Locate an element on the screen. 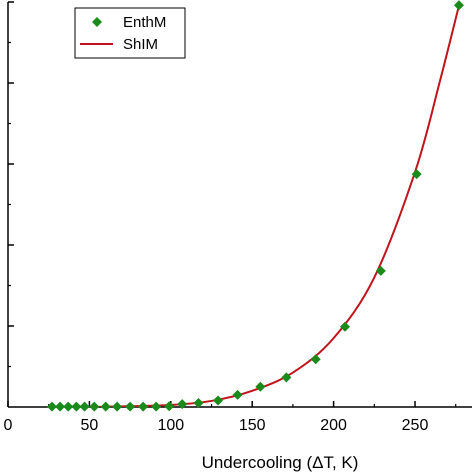  legend-label: ShIM is located at coordinates (140, 44).